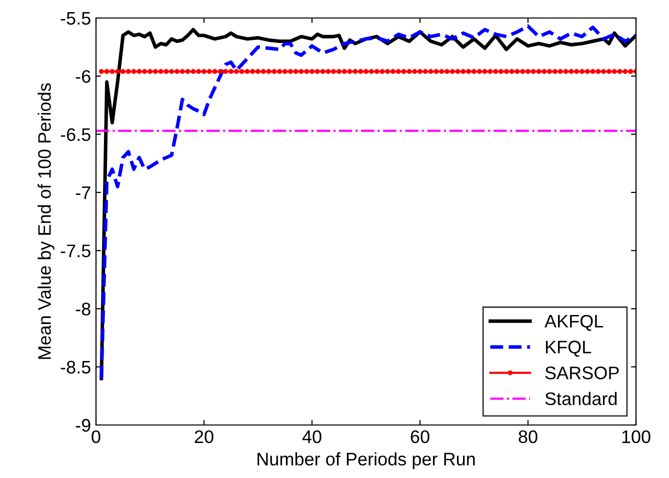 The image size is (669, 478). What do you see at coordinates (75, 251) in the screenshot?
I see `y-tick-label: -7.5` at bounding box center [75, 251].